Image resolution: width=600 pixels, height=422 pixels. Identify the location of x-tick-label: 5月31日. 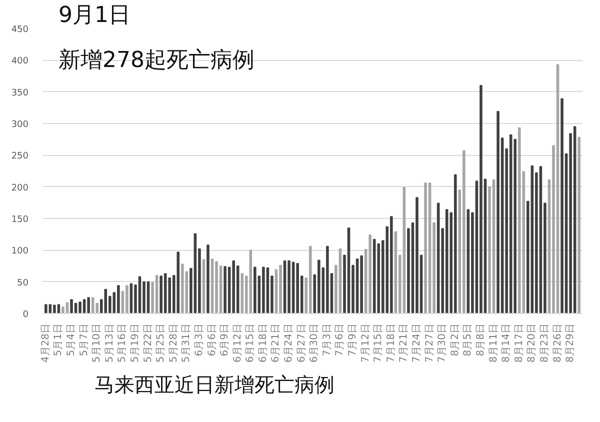
(186, 343).